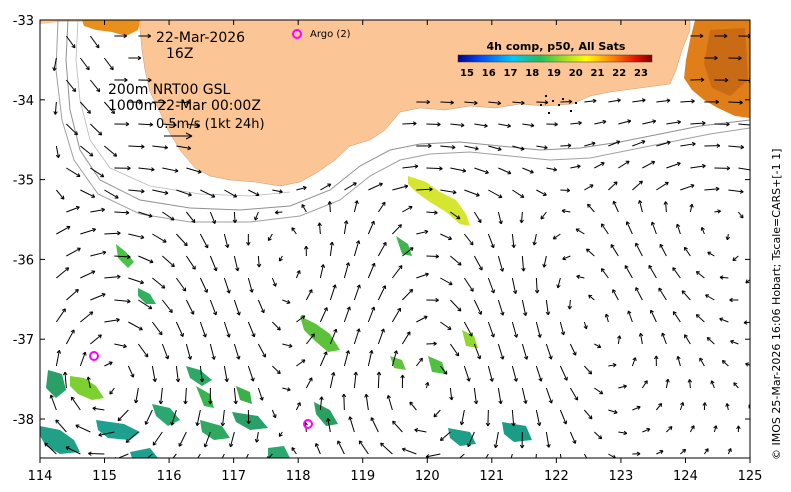 This screenshot has height=492, width=791. Describe the element at coordinates (362, 476) in the screenshot. I see `x-tick-label: 119` at that location.